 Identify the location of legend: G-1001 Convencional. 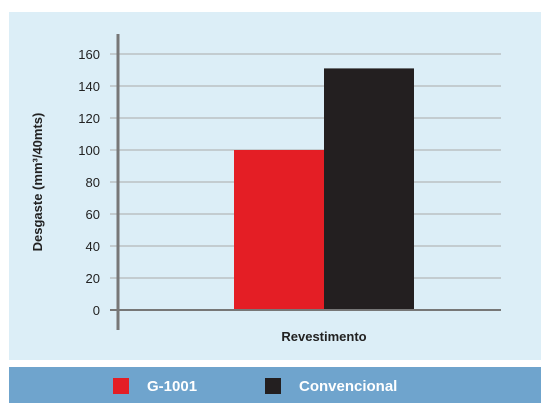
(275, 385).